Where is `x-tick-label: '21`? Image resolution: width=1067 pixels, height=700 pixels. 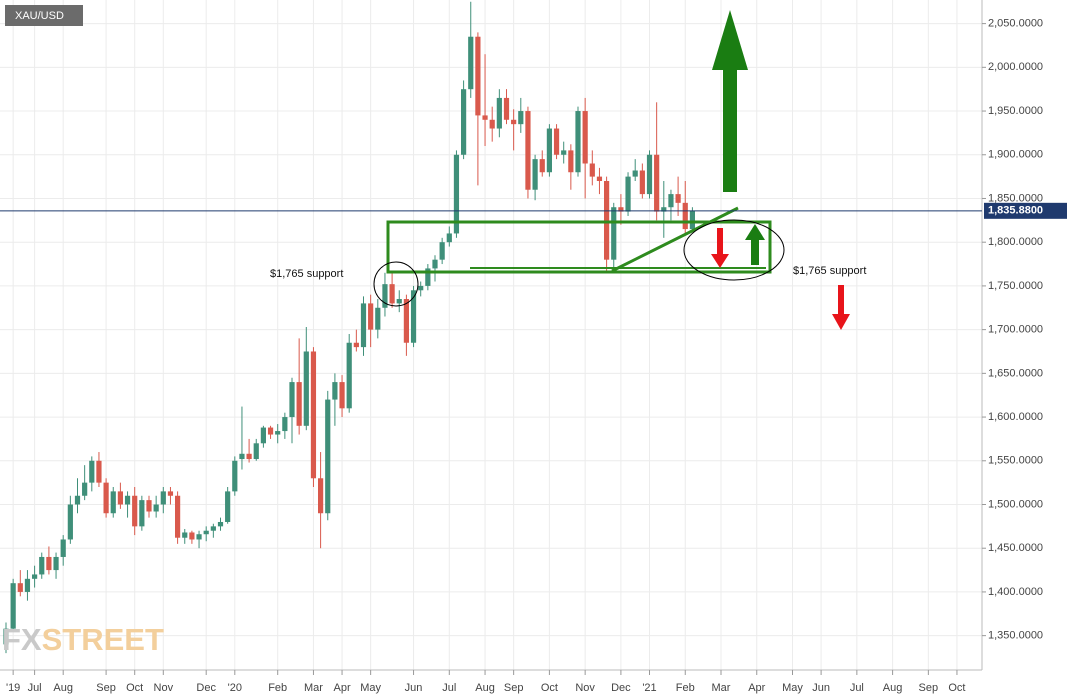 x-tick-label: '21 is located at coordinates (649, 688).